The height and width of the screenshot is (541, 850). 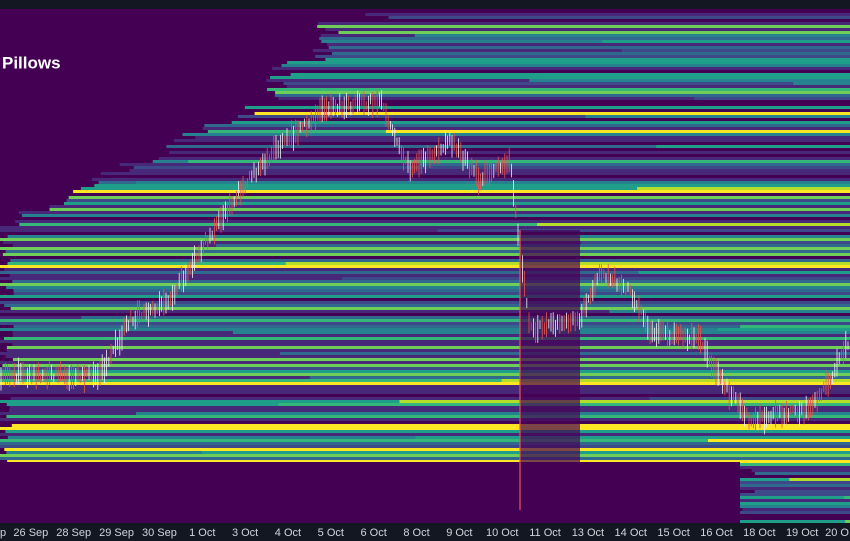 What do you see at coordinates (673, 533) in the screenshot?
I see `x-tick-label: 15 Oct` at bounding box center [673, 533].